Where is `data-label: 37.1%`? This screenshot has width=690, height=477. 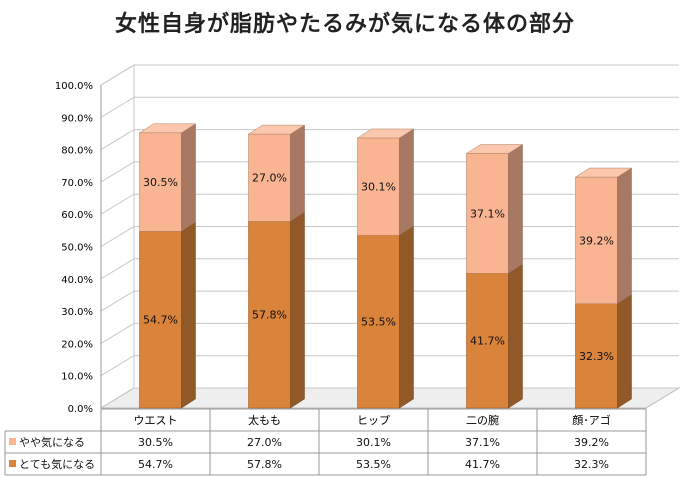
data-label: 37.1% is located at coordinates (487, 213).